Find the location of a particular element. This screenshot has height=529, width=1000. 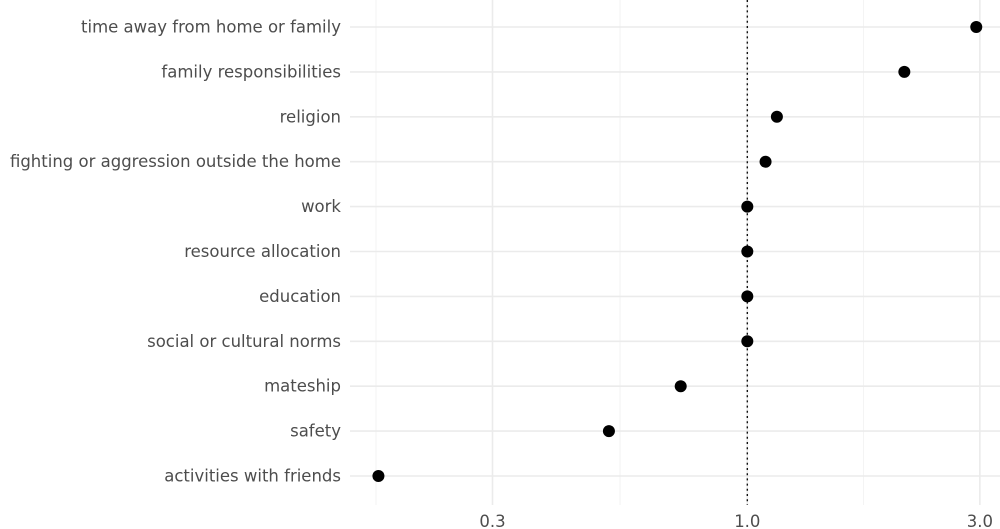

category-label: social or cultural norms is located at coordinates (244, 341).